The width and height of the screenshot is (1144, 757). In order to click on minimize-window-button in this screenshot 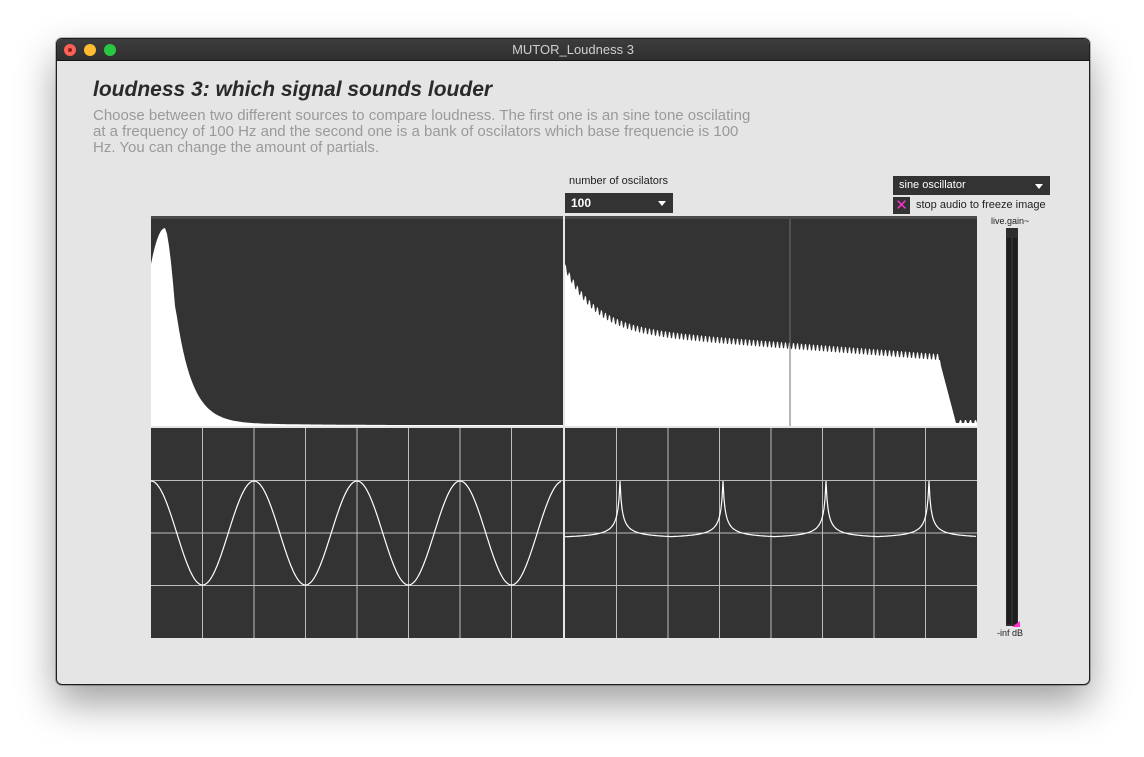, I will do `click(90, 50)`.